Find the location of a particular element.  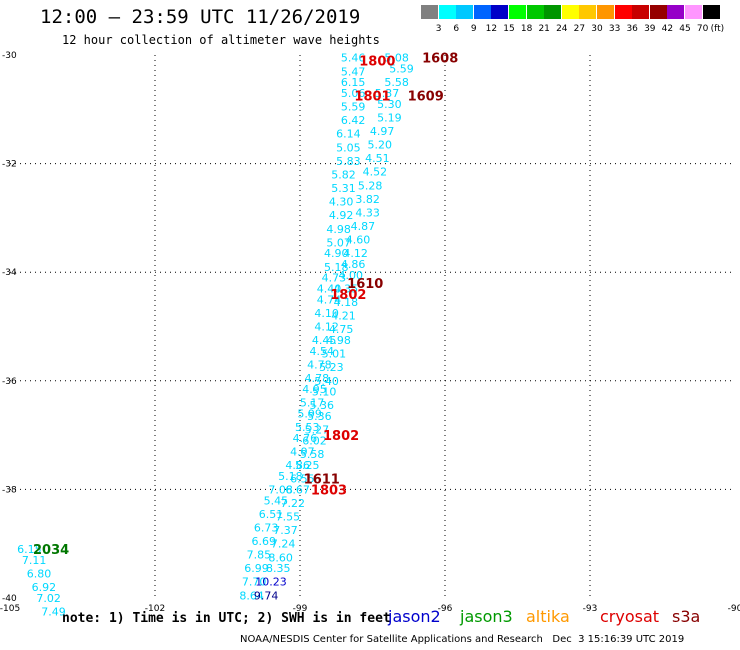

swh-value-label: 6.73 is located at coordinates (266, 527).